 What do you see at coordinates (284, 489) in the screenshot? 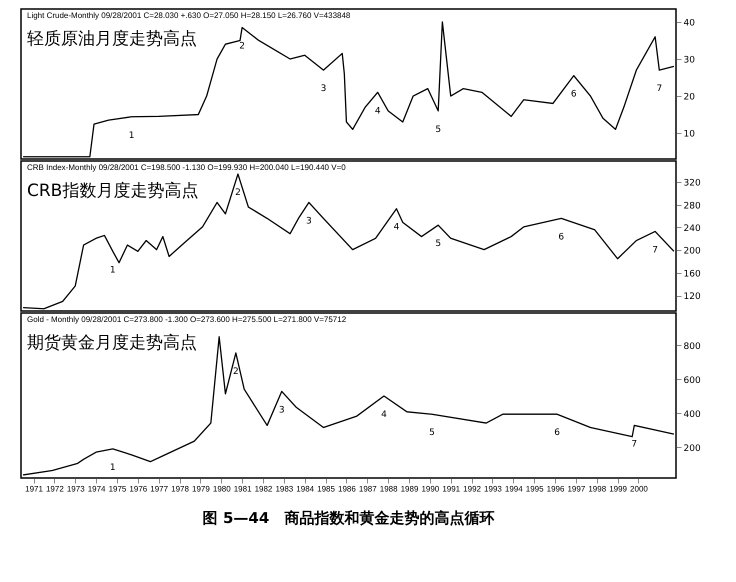
I see `x-tick-label: 1983` at bounding box center [284, 489].